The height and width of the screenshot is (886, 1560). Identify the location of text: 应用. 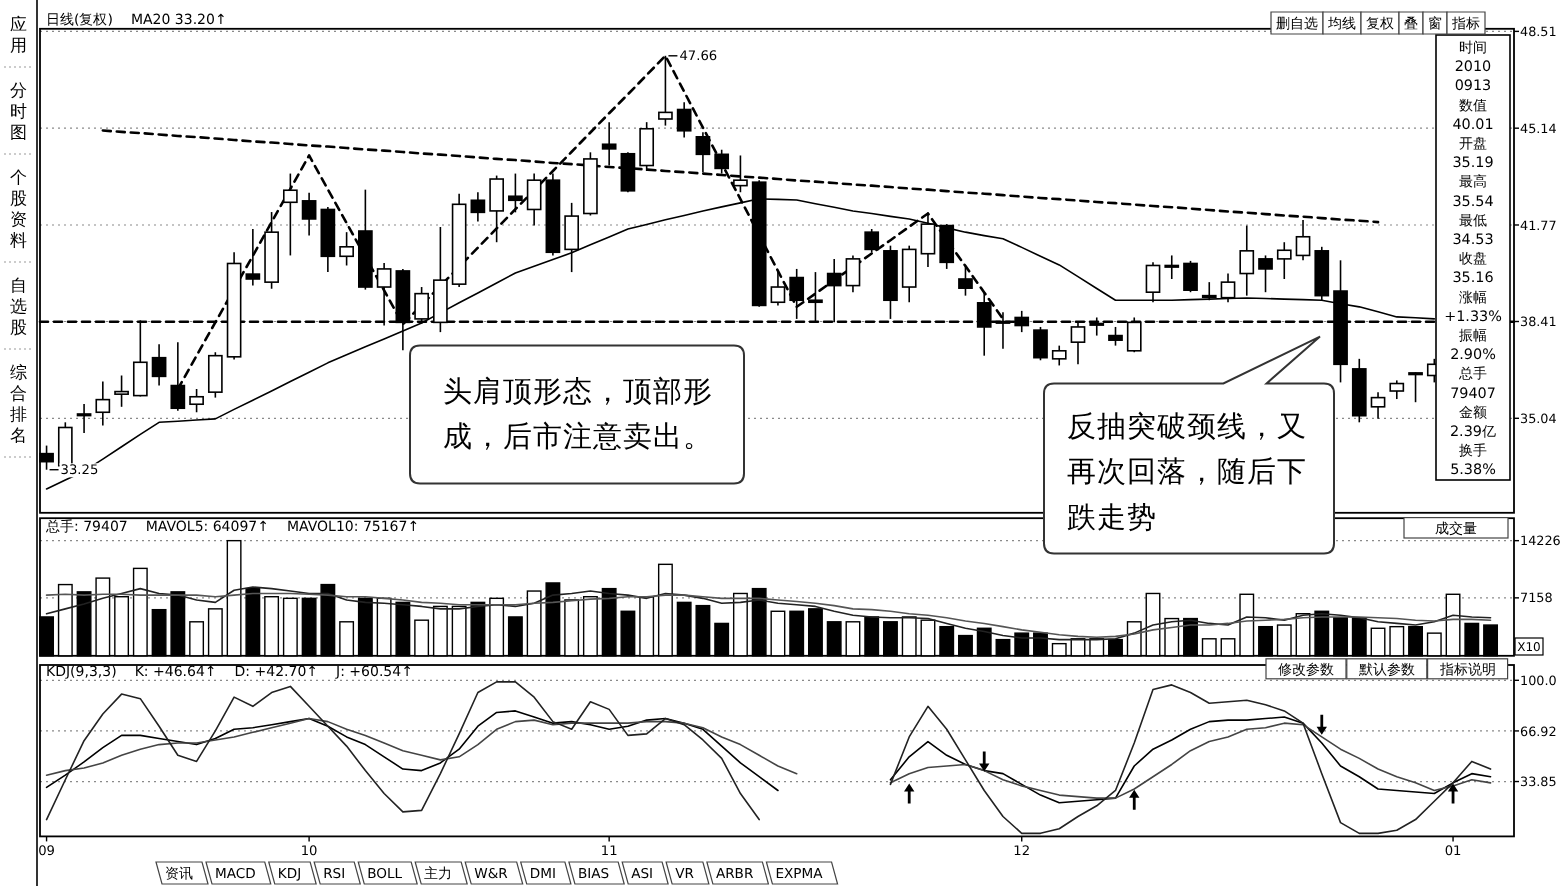
(18, 34).